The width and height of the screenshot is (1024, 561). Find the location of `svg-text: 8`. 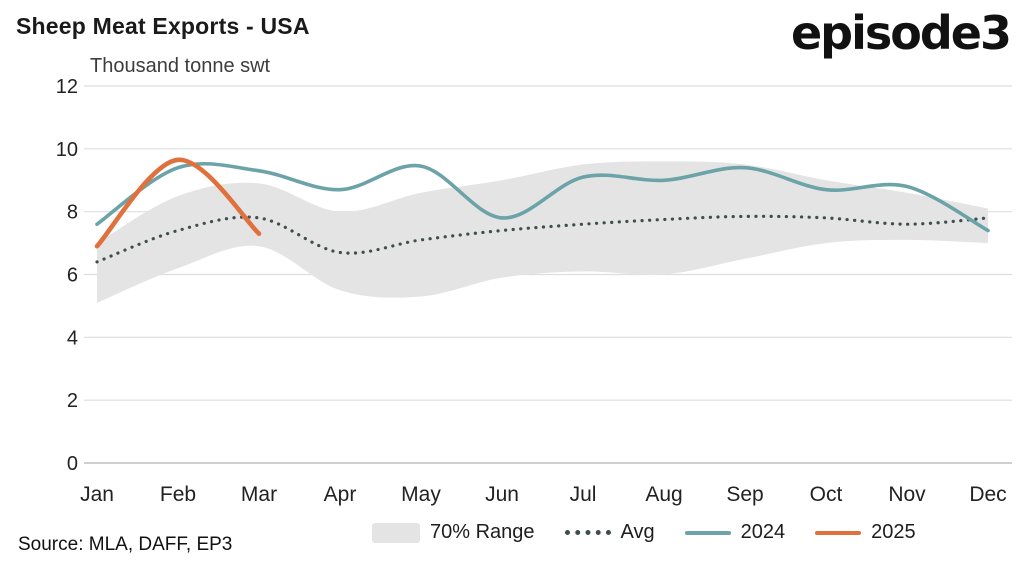

svg-text: 8 is located at coordinates (72, 213).